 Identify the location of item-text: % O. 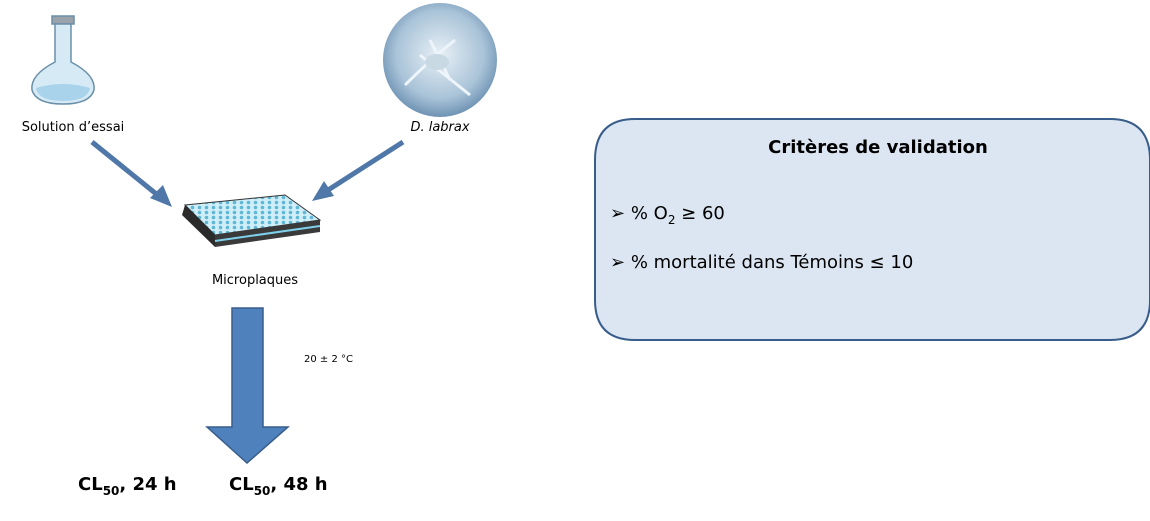
(649, 213).